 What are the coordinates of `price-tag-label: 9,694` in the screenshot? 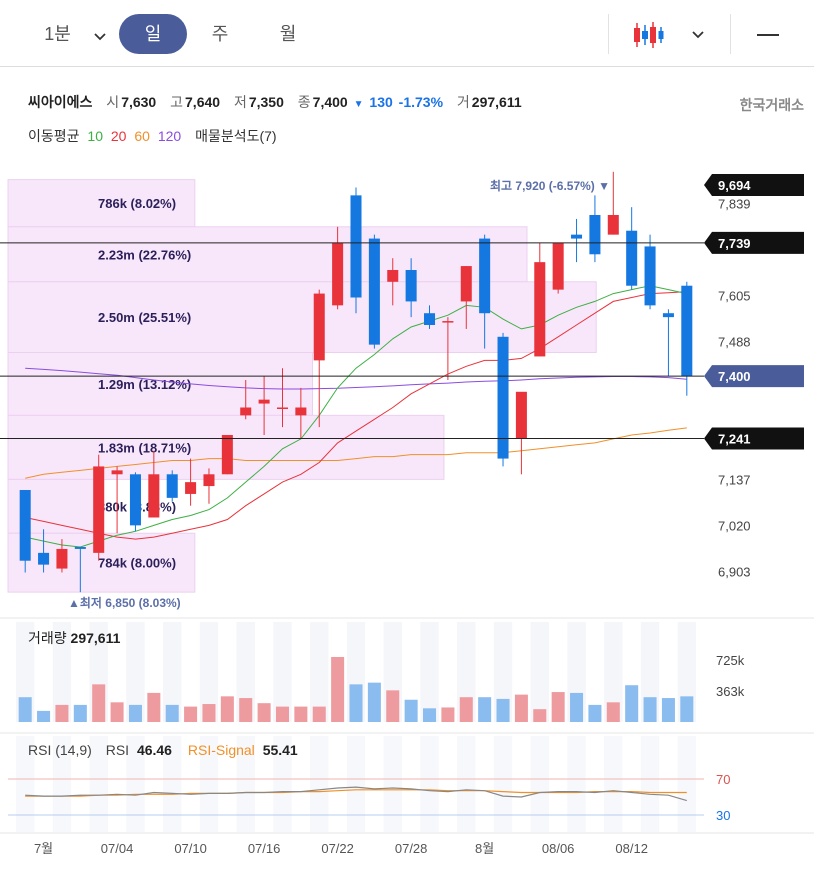 It's located at (734, 185).